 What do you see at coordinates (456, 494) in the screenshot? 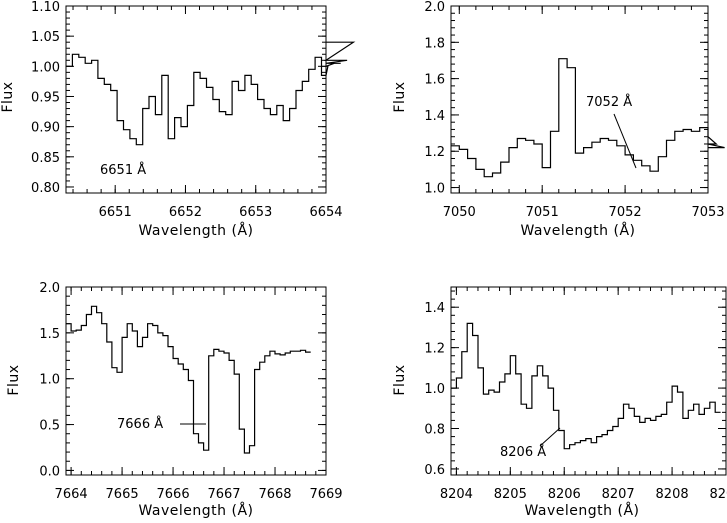
I see `panel-bottom-right-xtick-label: 8204` at bounding box center [456, 494].